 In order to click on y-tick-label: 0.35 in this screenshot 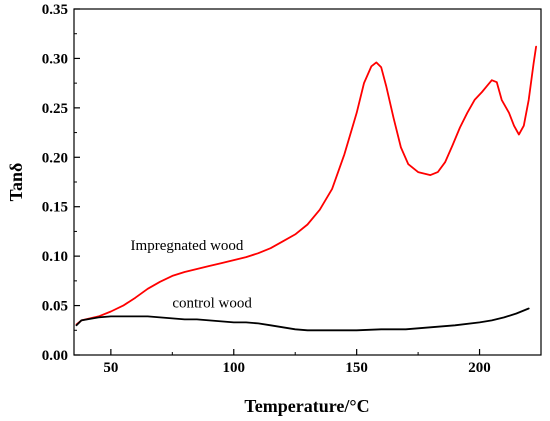, I will do `click(55, 10)`.